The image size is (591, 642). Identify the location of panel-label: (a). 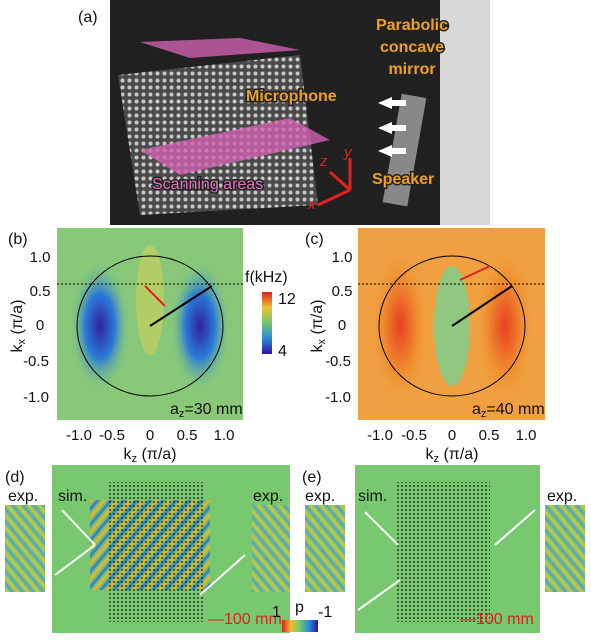
(88, 17).